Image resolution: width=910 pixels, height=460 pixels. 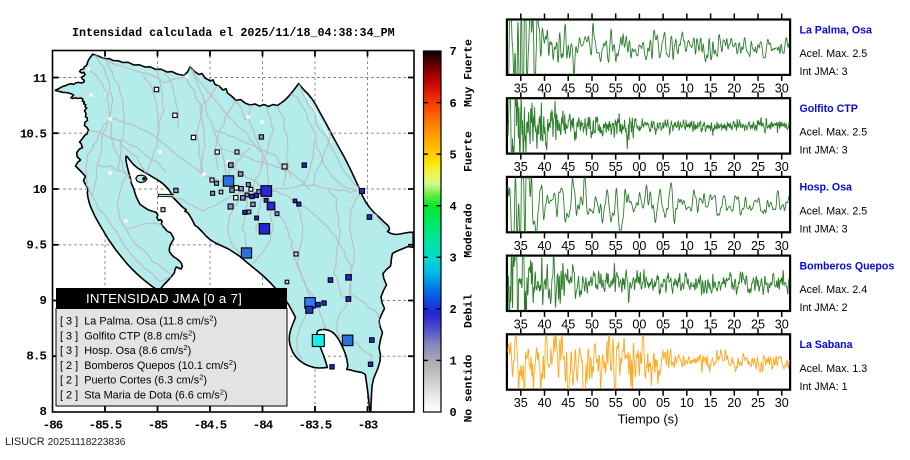 I want to click on svg-text: 1, so click(x=453, y=362).